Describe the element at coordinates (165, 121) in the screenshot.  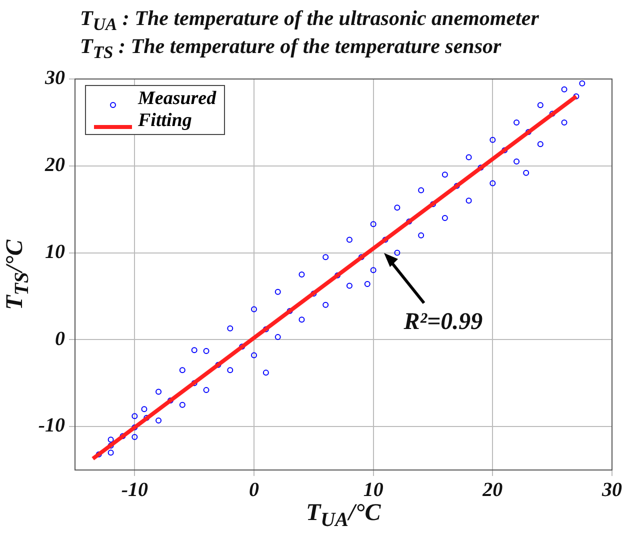
I see `legend-label: Fitting` at that location.